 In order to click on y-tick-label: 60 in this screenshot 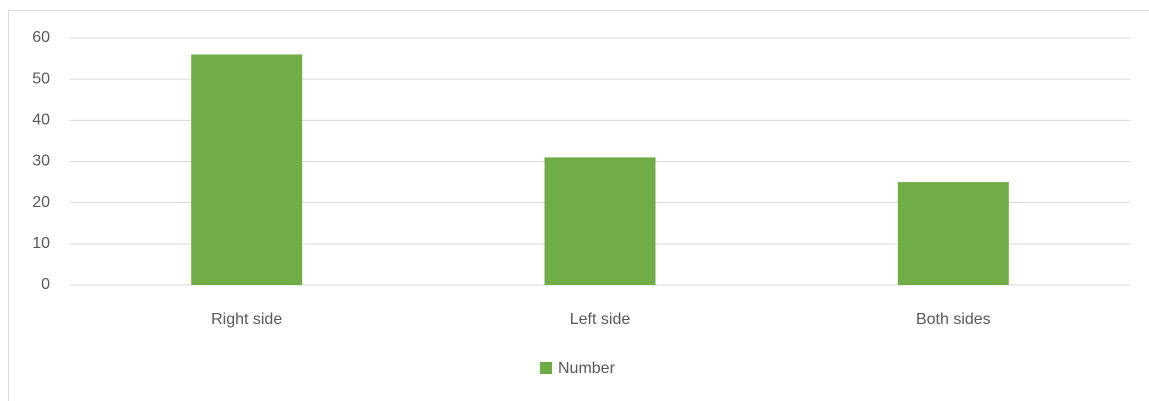, I will do `click(41, 37)`.